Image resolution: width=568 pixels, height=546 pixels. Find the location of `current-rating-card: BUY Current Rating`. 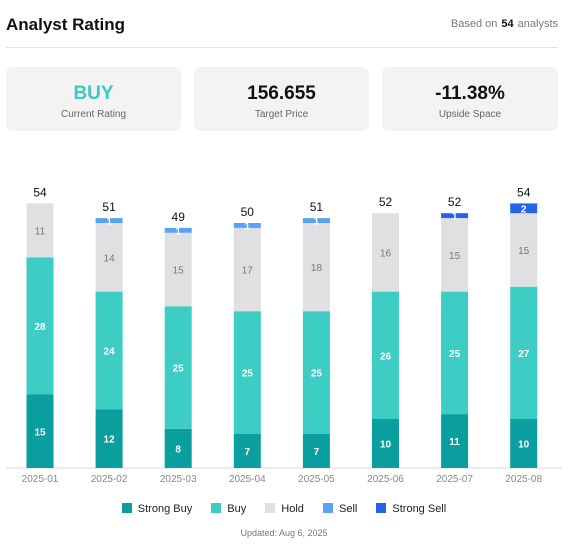

current-rating-card: BUY Current Rating is located at coordinates (93, 99).